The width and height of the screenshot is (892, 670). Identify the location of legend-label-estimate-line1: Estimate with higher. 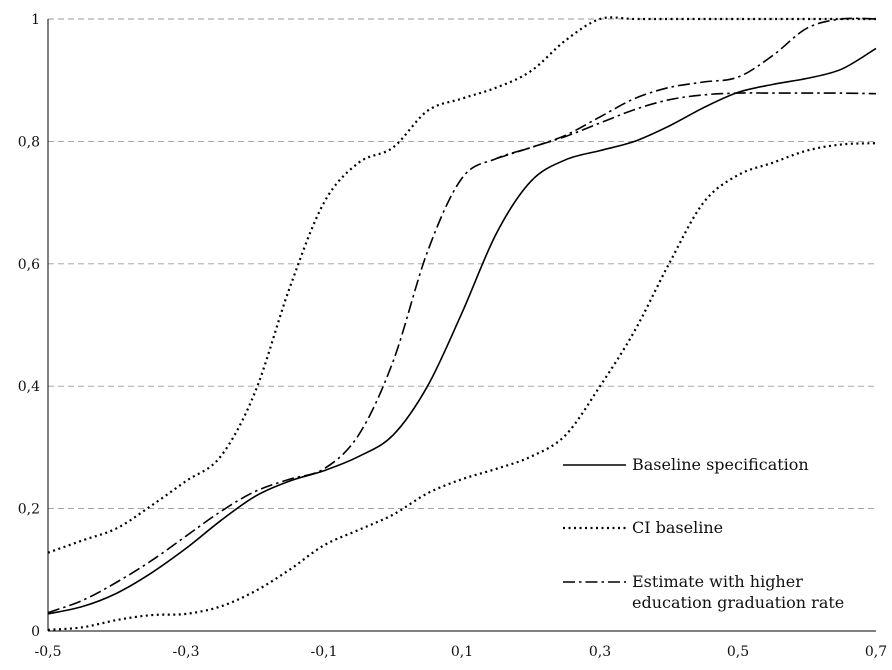
(717, 581).